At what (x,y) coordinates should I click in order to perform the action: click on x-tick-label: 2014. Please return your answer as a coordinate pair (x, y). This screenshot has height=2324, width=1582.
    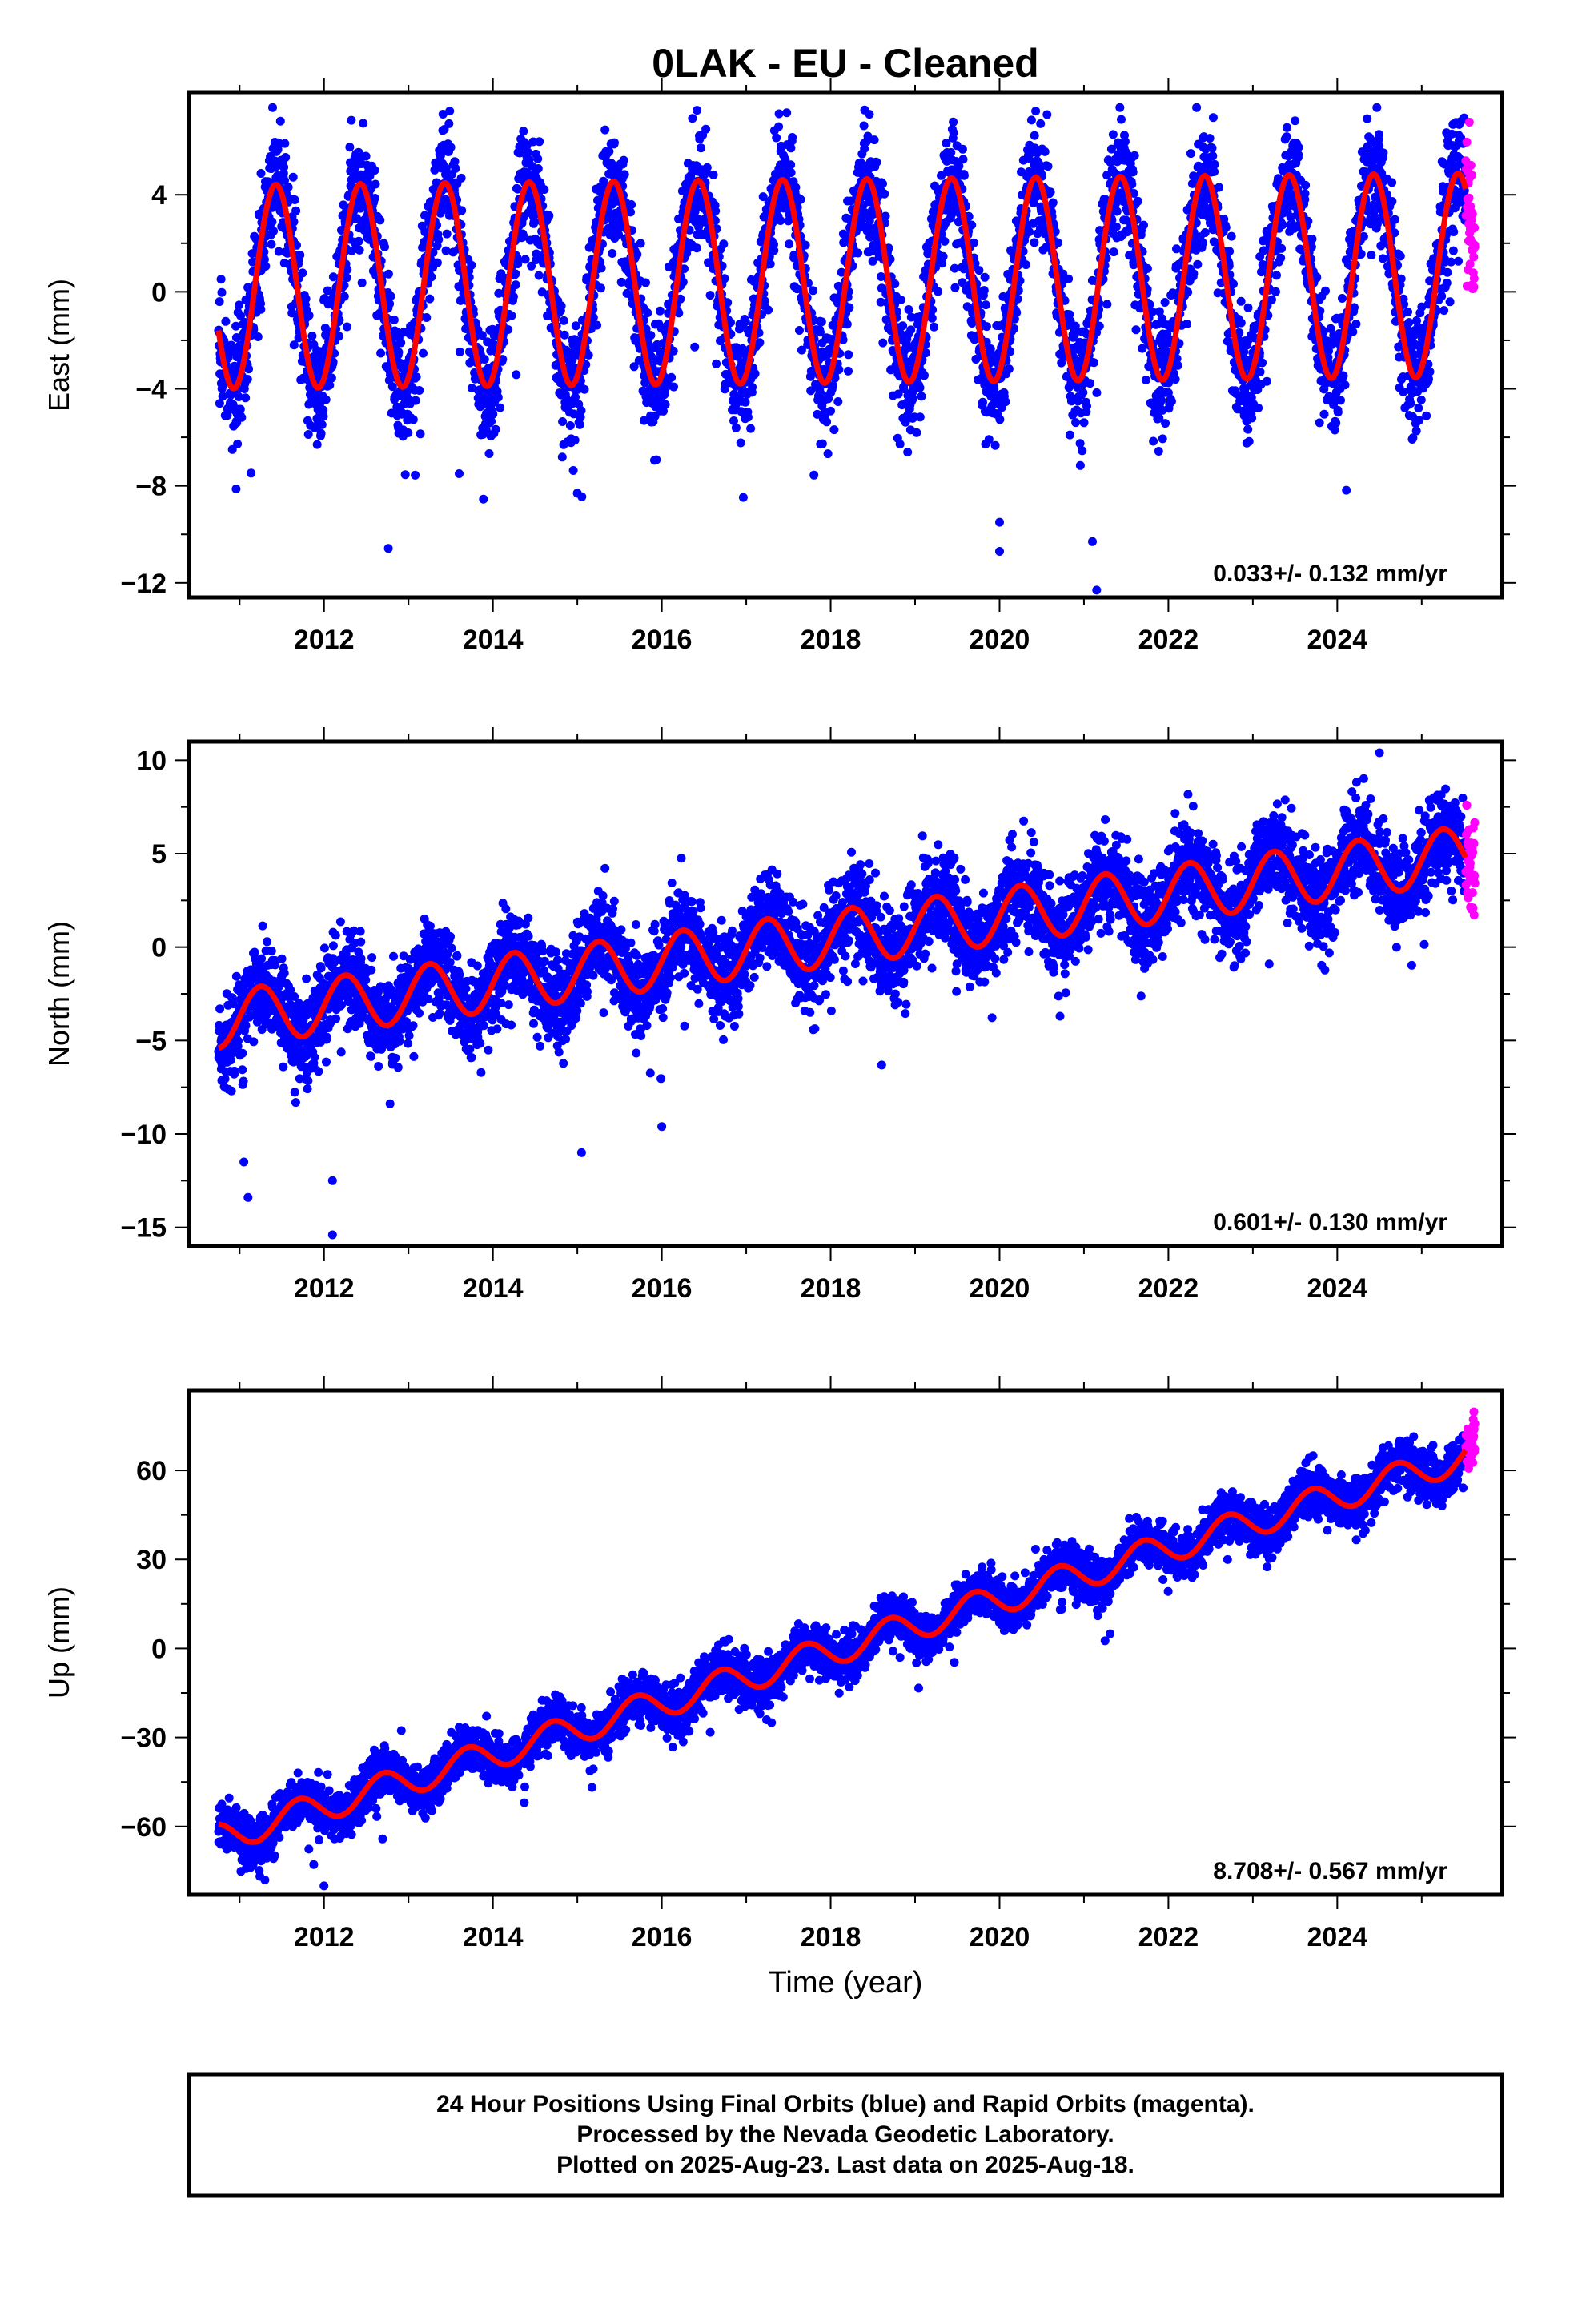
    Looking at the image, I should click on (494, 640).